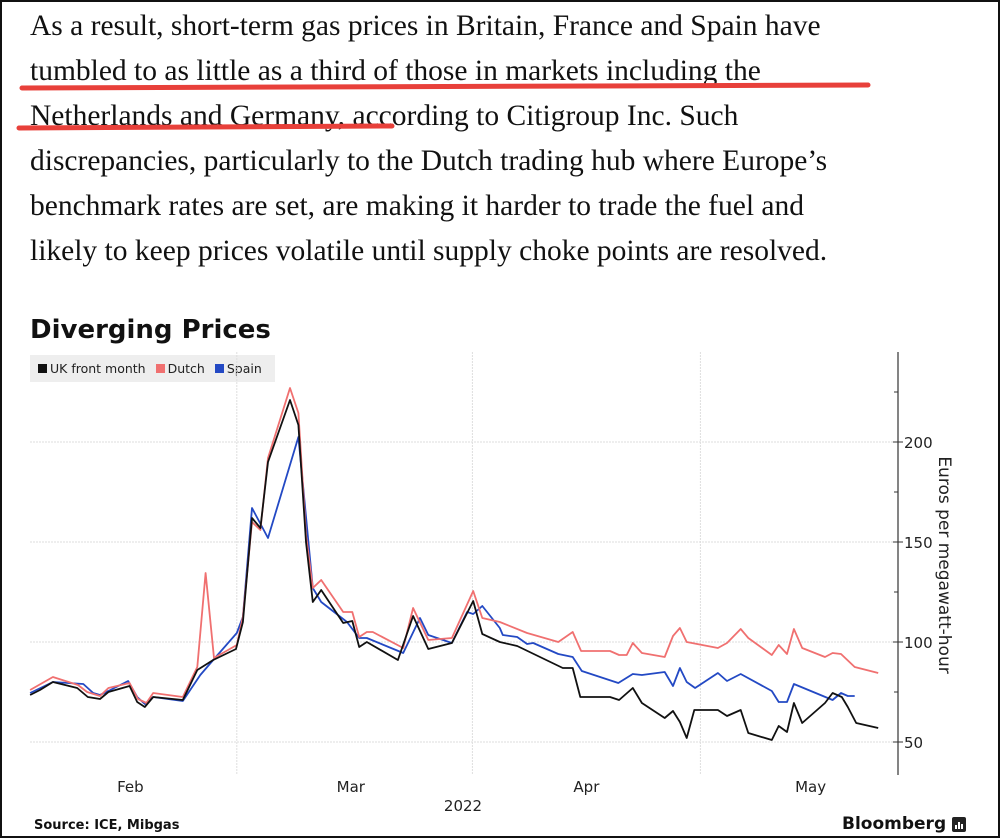 This screenshot has height=838, width=1000. I want to click on legend-item-spain: Spain, so click(238, 368).